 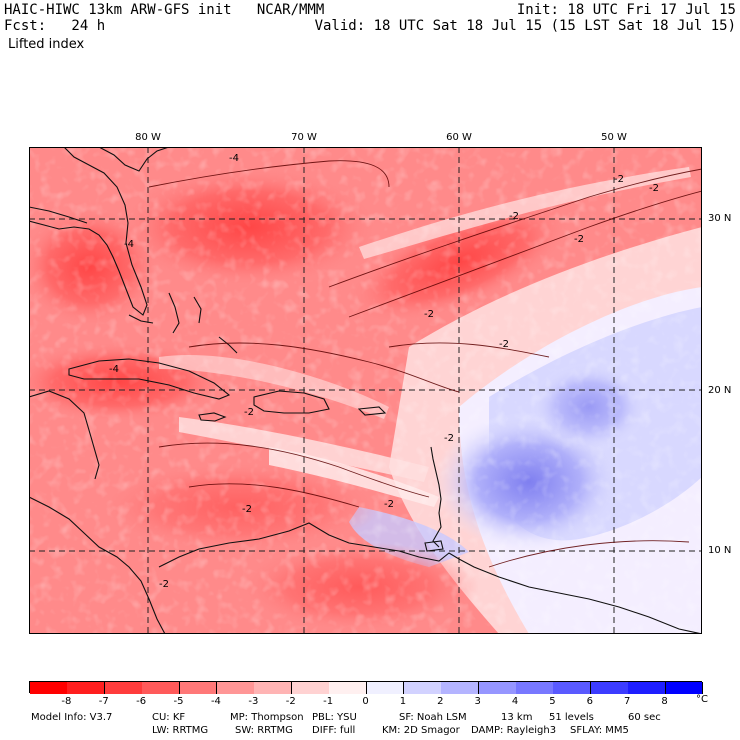 What do you see at coordinates (720, 390) in the screenshot?
I see `lat-label-20n: 20 N` at bounding box center [720, 390].